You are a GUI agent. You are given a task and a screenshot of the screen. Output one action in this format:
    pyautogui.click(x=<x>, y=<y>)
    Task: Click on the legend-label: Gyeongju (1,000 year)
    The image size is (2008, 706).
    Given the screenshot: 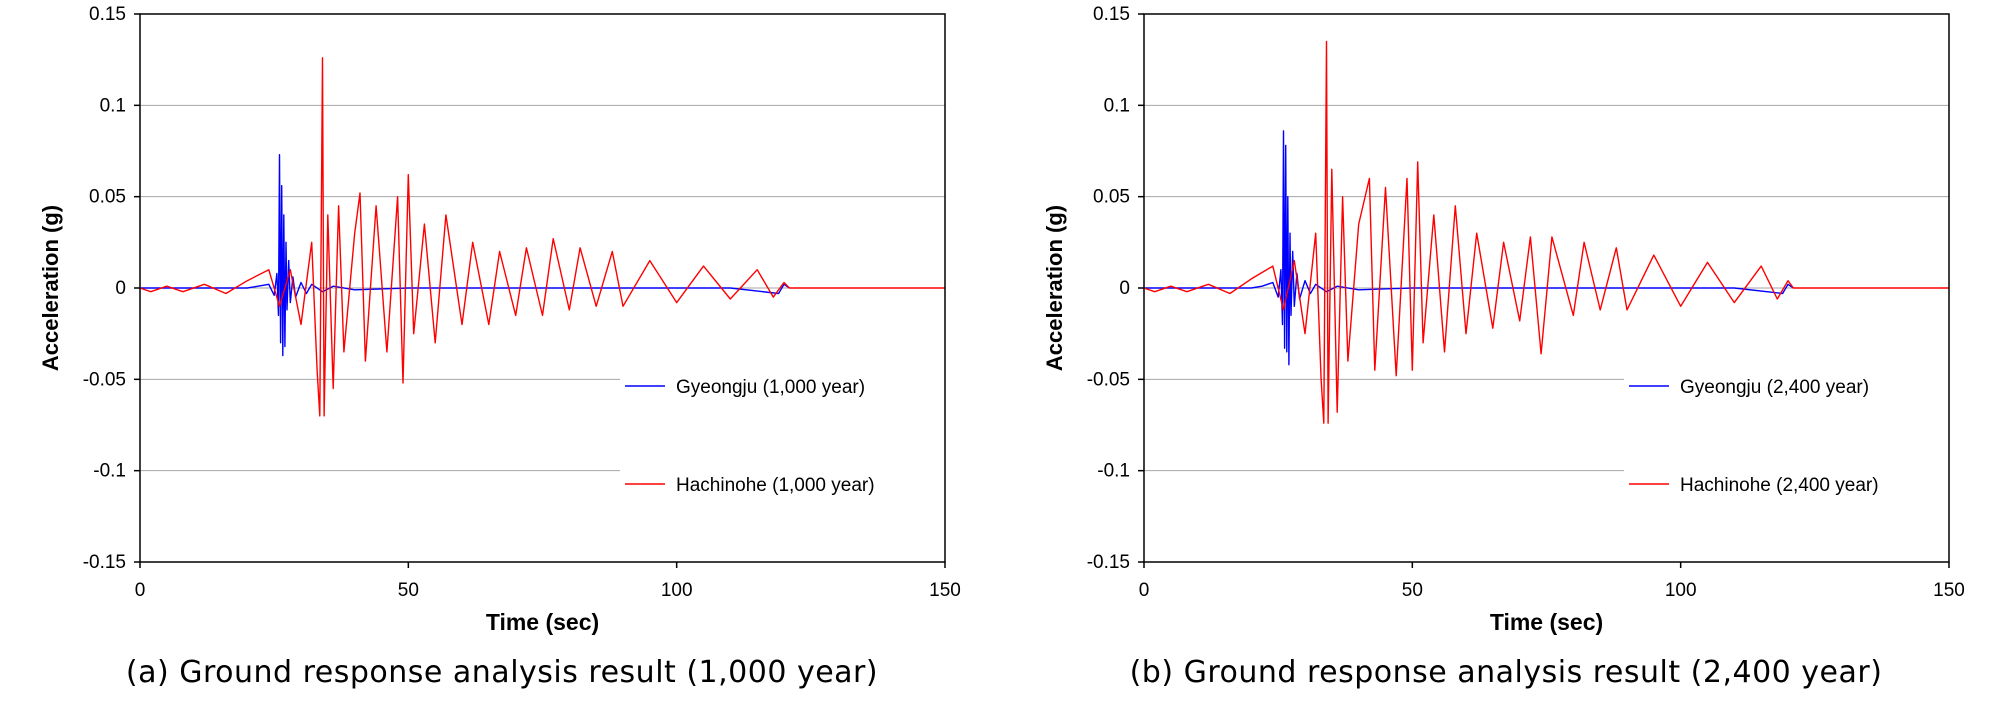 What is the action you would take?
    pyautogui.click(x=770, y=387)
    